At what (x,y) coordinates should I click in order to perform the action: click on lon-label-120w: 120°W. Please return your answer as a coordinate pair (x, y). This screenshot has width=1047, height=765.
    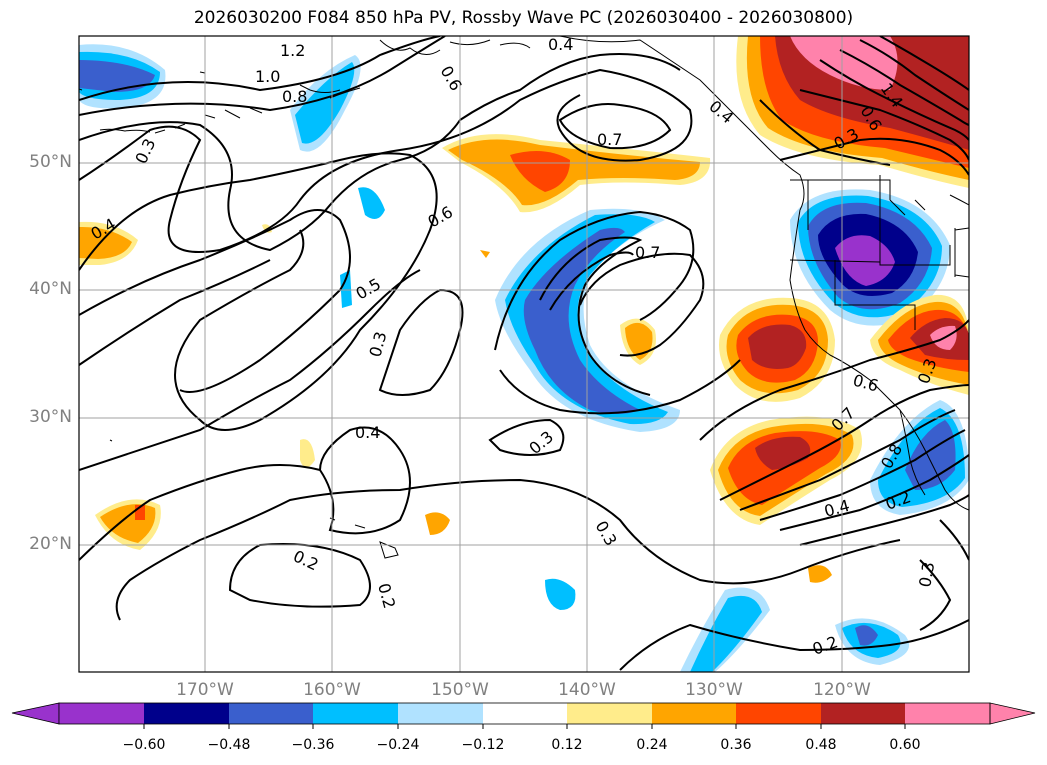
    Looking at the image, I should click on (842, 690).